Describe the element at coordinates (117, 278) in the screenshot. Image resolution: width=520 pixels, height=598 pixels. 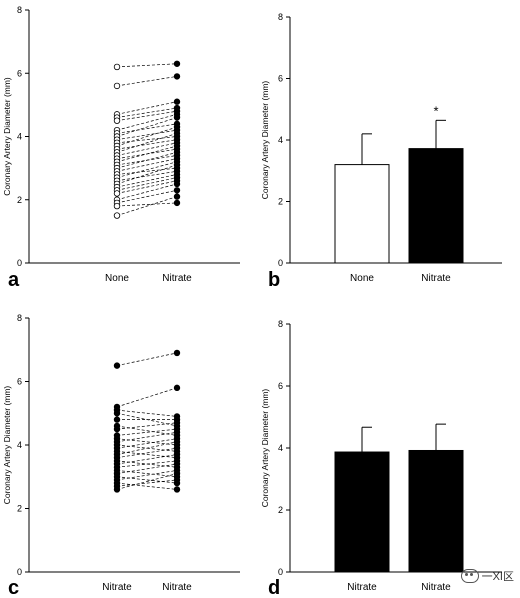
I see `x-category-label: None` at that location.